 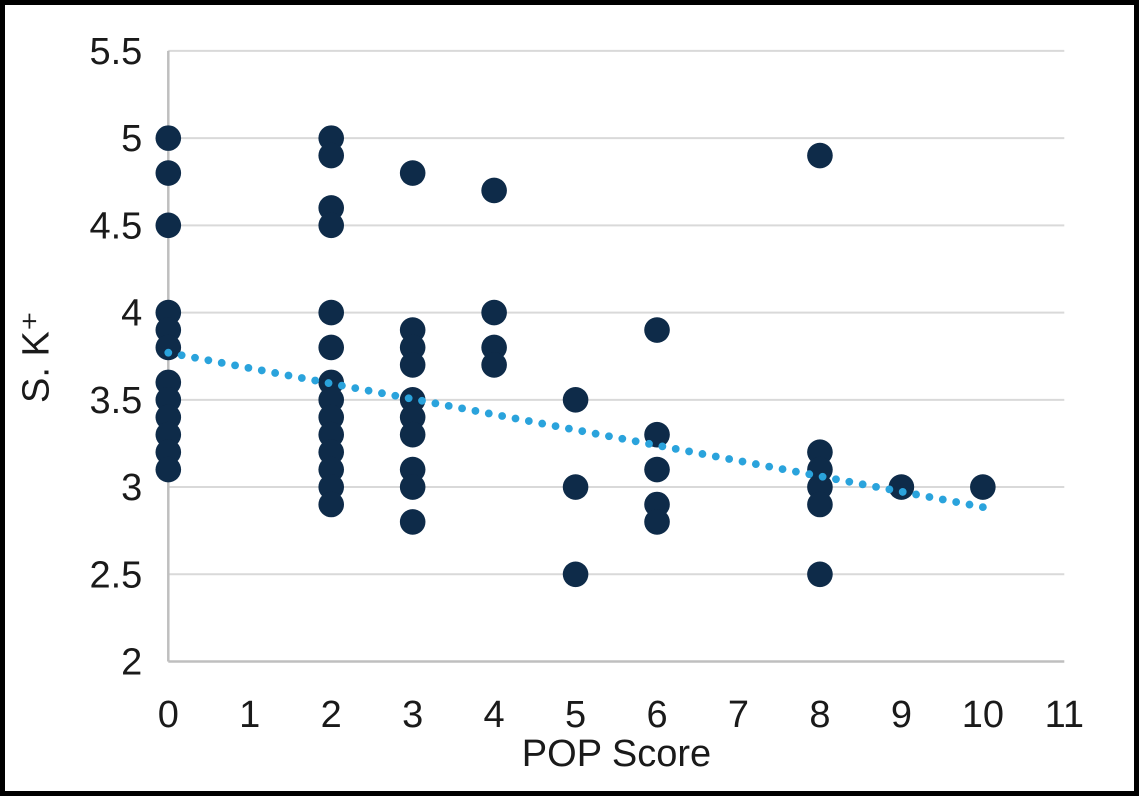 I want to click on y-tick-label: 3.5, so click(x=115, y=401).